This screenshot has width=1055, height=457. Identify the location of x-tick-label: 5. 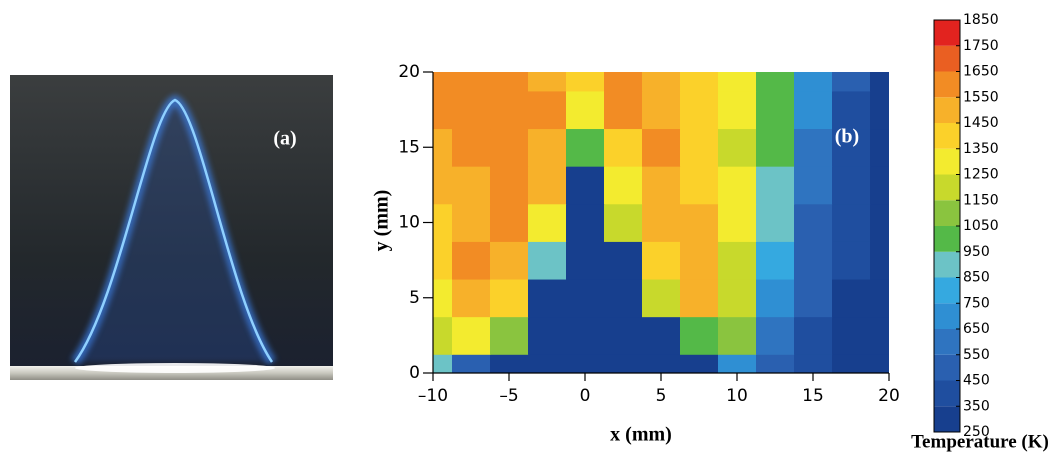
(661, 396).